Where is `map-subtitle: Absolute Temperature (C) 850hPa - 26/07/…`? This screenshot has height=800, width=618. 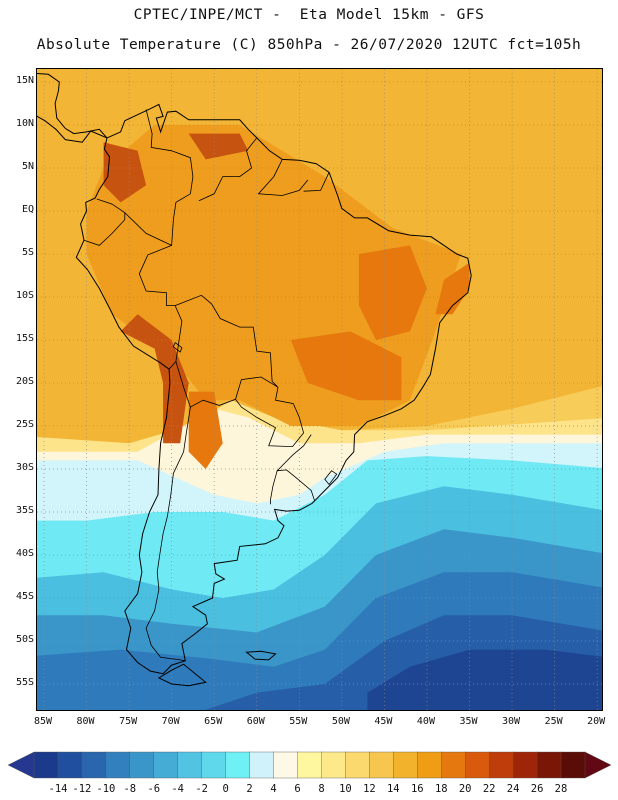 map-subtitle: Absolute Temperature (C) 850hPa - 26/07/… is located at coordinates (309, 45).